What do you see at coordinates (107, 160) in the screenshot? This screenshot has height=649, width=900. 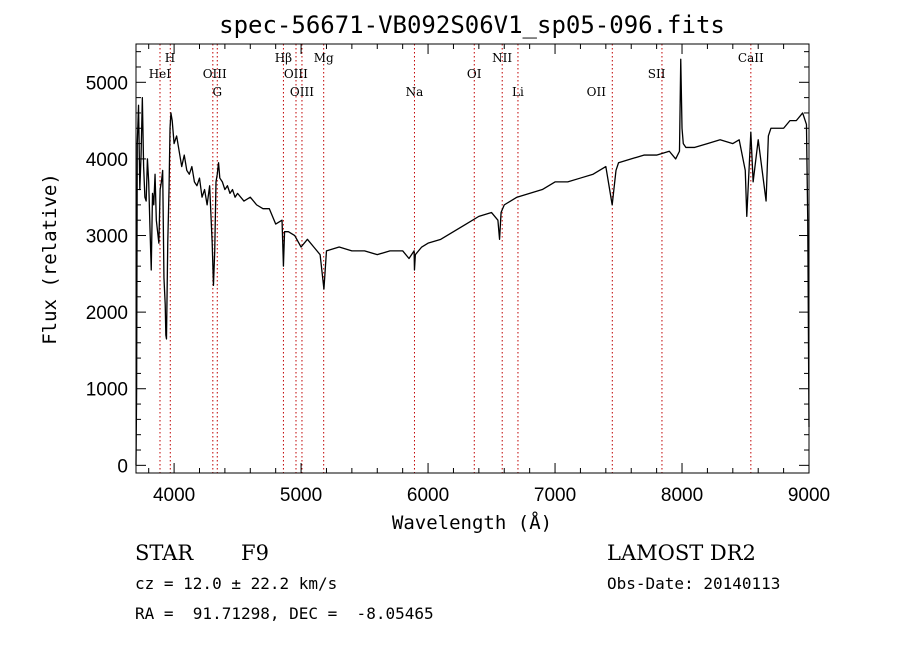 I see `y-tick-label: 4000` at bounding box center [107, 160].